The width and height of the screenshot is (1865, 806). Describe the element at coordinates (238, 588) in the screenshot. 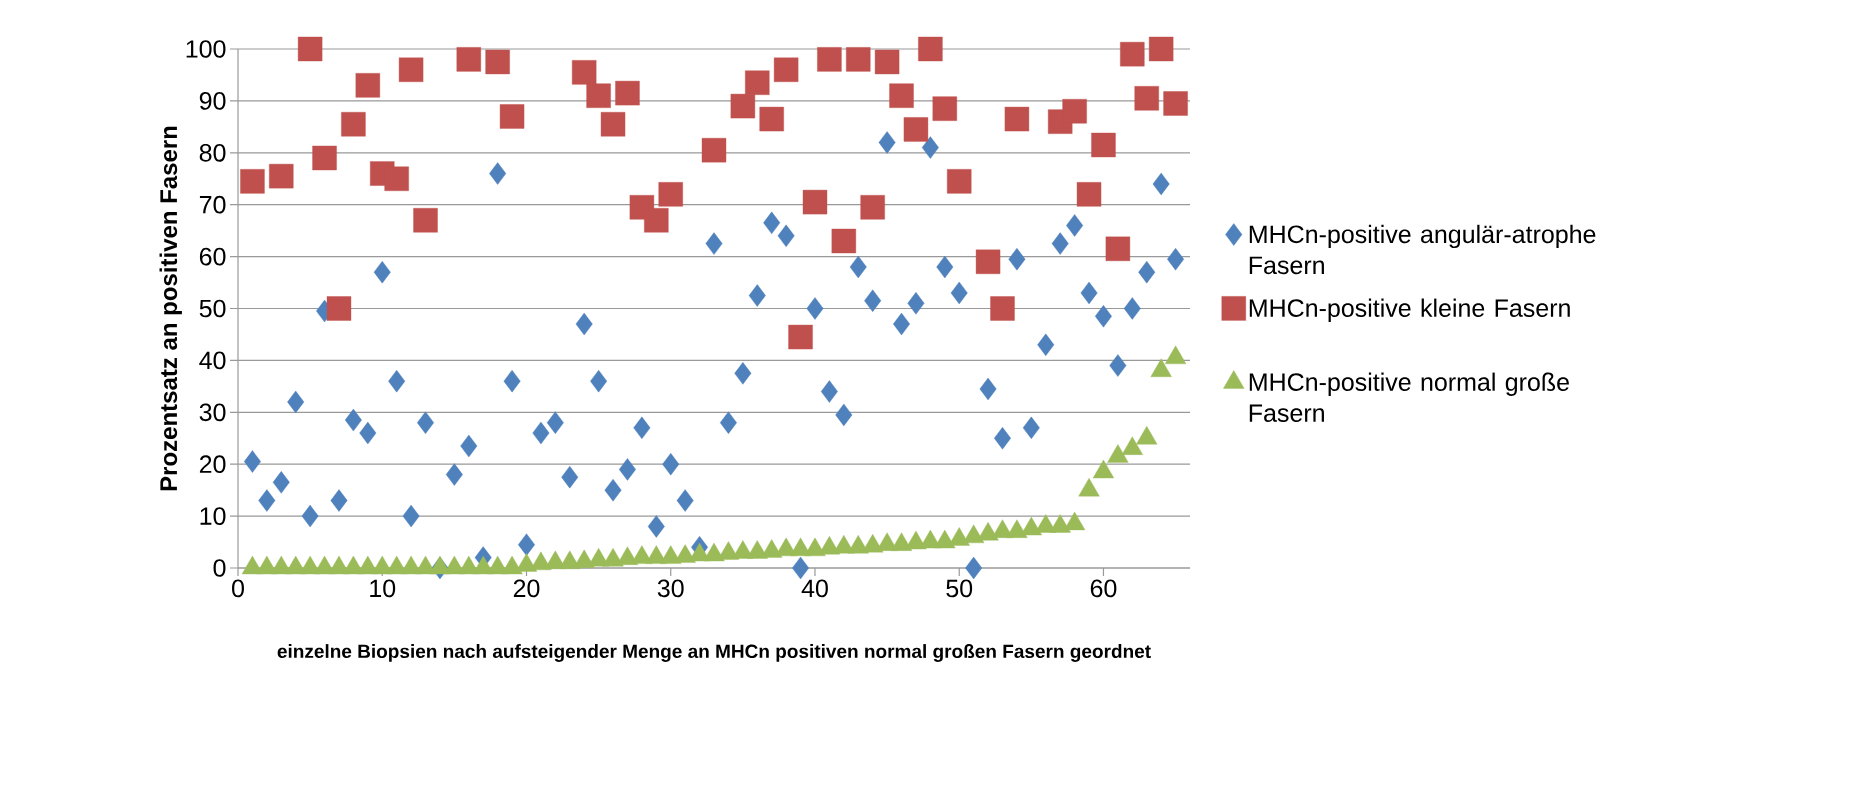

I see `x-tick-label: 0` at that location.